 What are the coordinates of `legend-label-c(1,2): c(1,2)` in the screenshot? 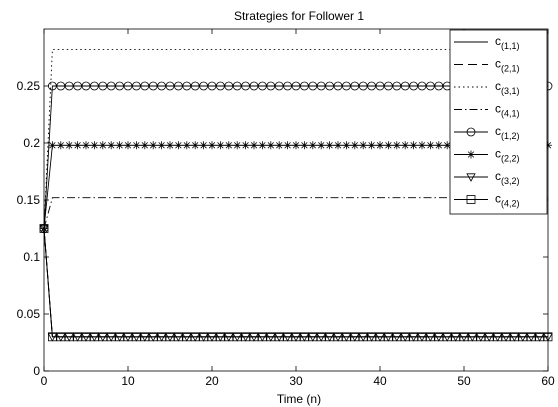 It's located at (507, 132).